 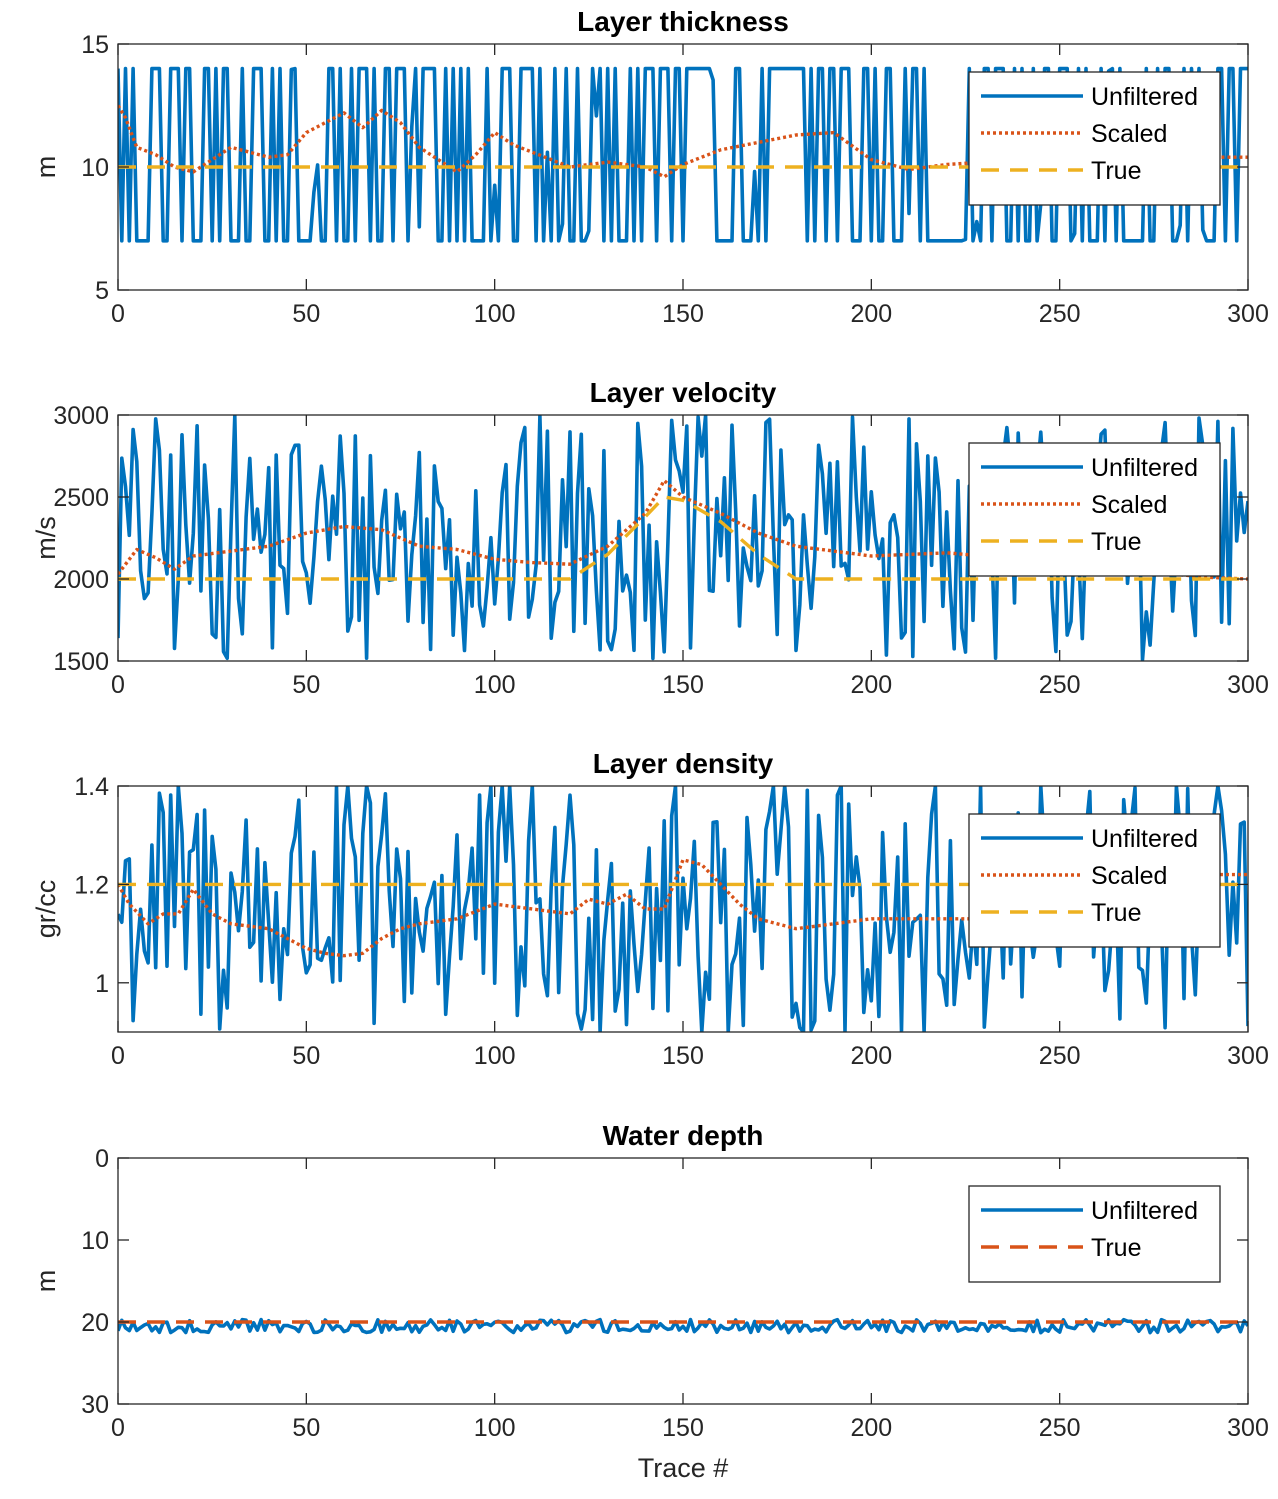 What do you see at coordinates (683, 1468) in the screenshot?
I see `x-axis-label: Trace #` at bounding box center [683, 1468].